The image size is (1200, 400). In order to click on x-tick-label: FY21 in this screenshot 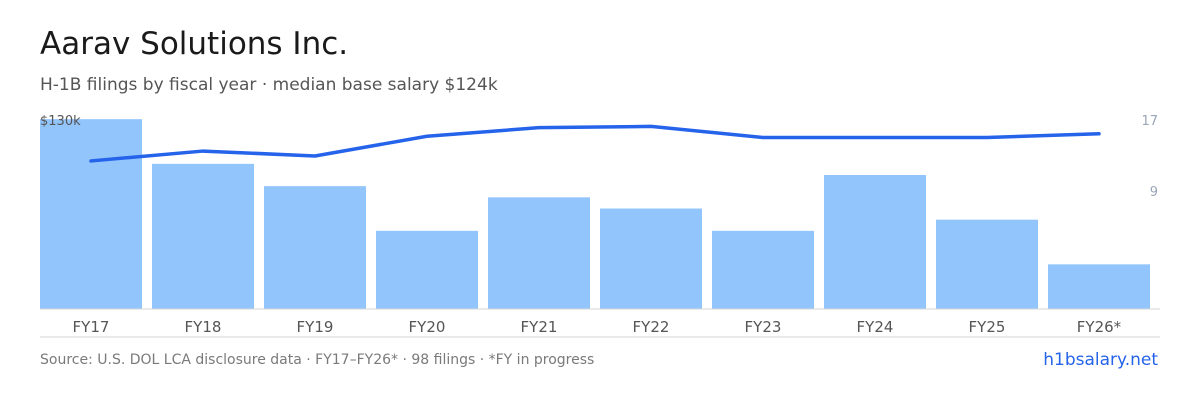, I will do `click(539, 327)`.